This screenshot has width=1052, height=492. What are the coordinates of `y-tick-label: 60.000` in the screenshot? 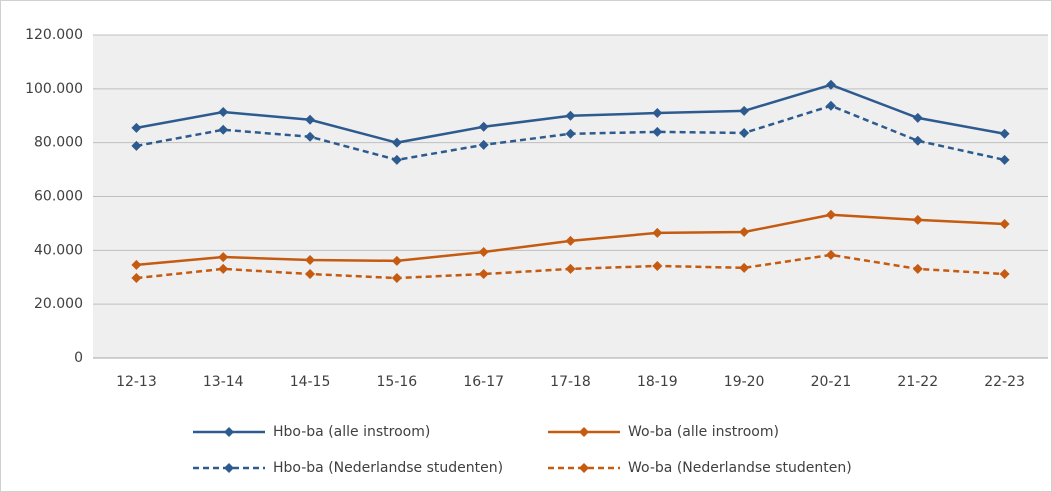 It's located at (58, 197).